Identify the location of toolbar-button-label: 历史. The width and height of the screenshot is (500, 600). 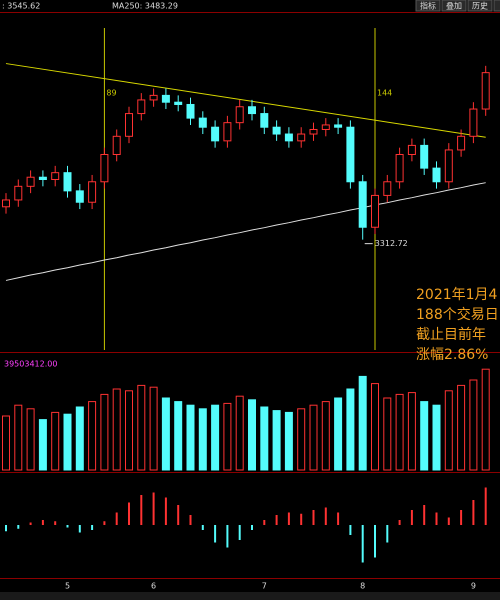
(480, 6).